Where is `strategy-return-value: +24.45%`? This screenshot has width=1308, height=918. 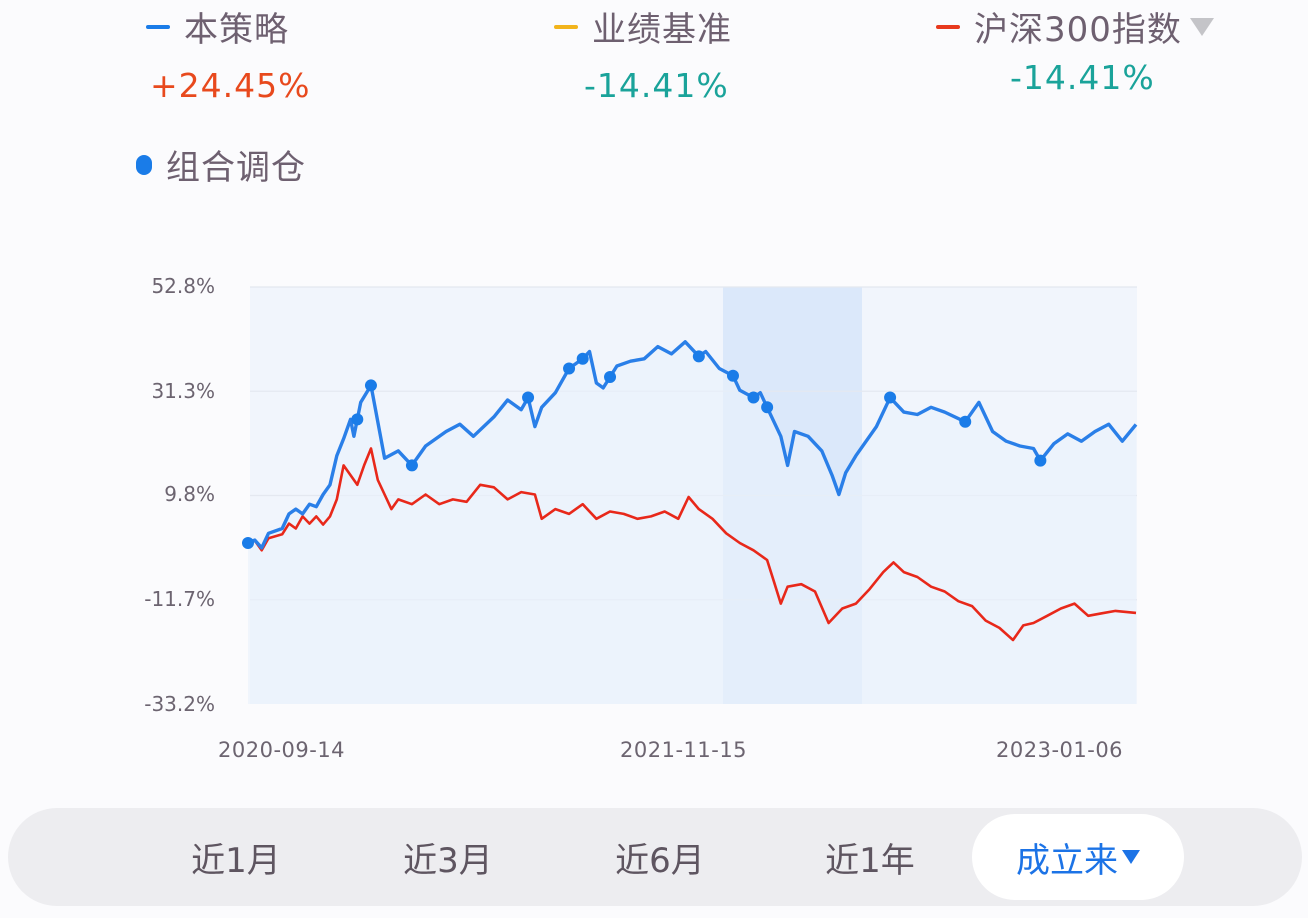 strategy-return-value: +24.45% is located at coordinates (230, 85).